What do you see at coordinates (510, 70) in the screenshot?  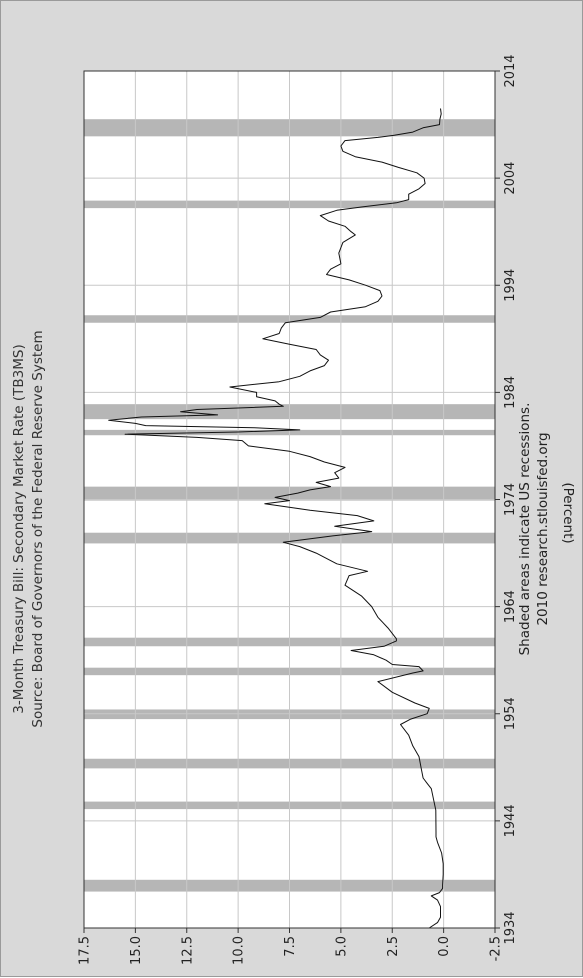 I see `x-tick-label: 2014` at bounding box center [510, 70].